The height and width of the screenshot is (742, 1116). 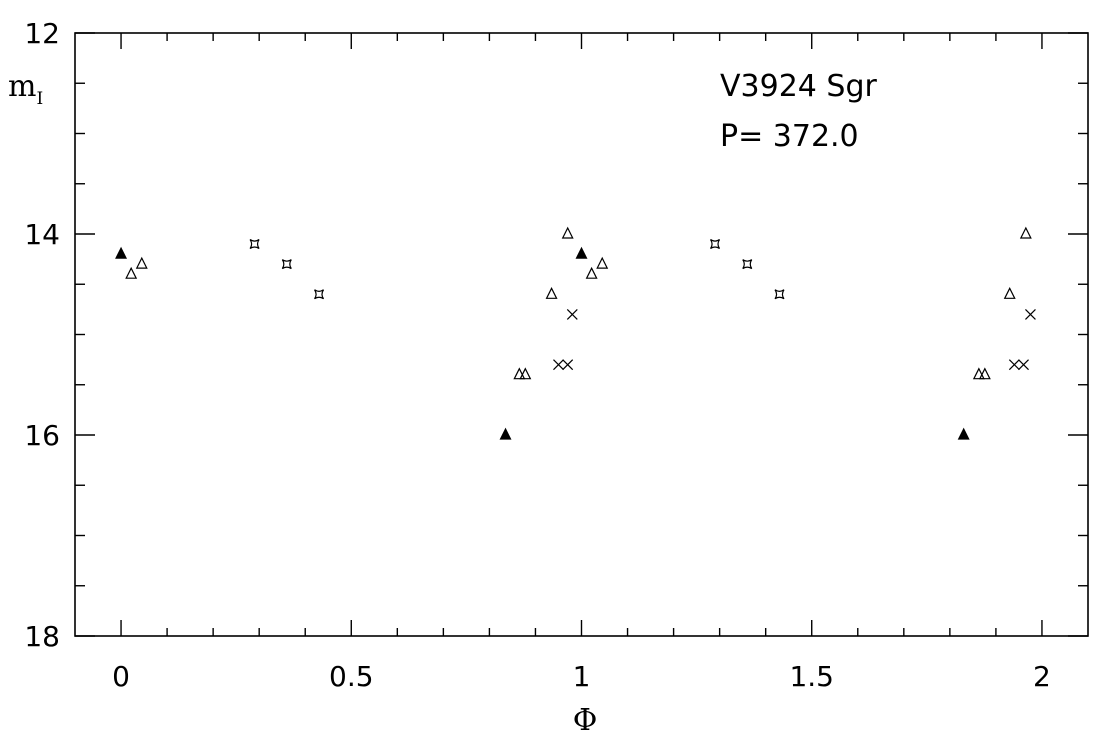 I want to click on y-axis-label-main: m, so click(x=22, y=86).